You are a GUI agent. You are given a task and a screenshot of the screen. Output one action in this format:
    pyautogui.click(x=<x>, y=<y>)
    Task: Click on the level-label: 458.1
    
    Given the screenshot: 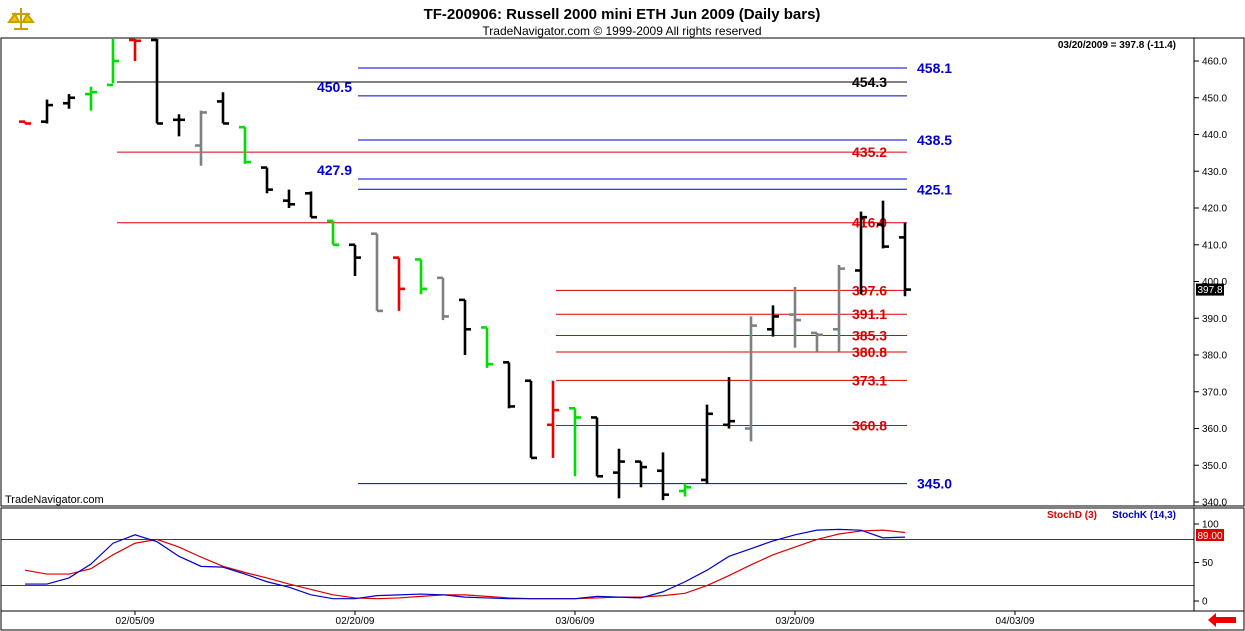 What is the action you would take?
    pyautogui.click(x=934, y=68)
    